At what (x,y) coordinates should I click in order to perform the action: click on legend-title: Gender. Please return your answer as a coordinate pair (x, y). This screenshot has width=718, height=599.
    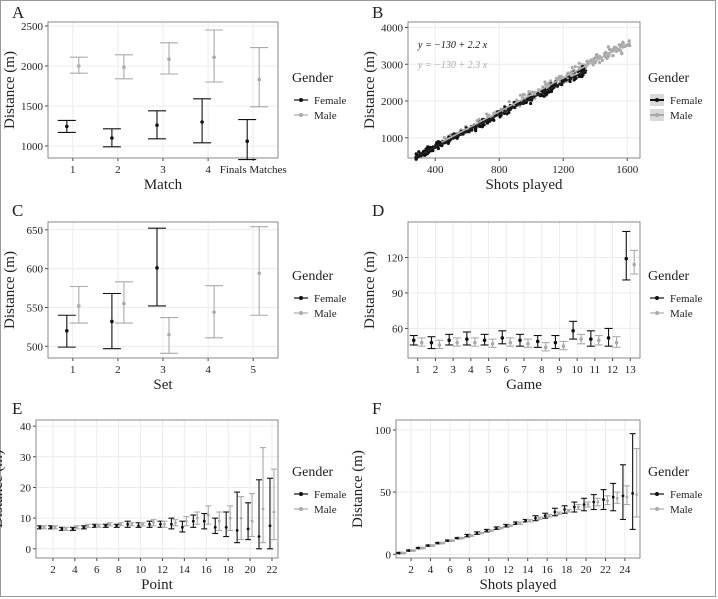
    Looking at the image, I should click on (669, 472).